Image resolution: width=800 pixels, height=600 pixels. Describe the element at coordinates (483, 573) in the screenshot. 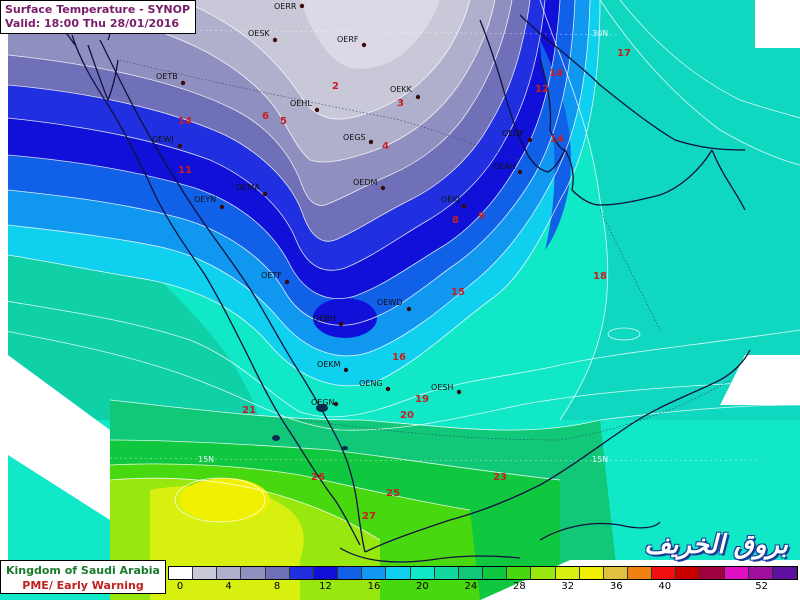

I see `legend-color-bar` at that location.